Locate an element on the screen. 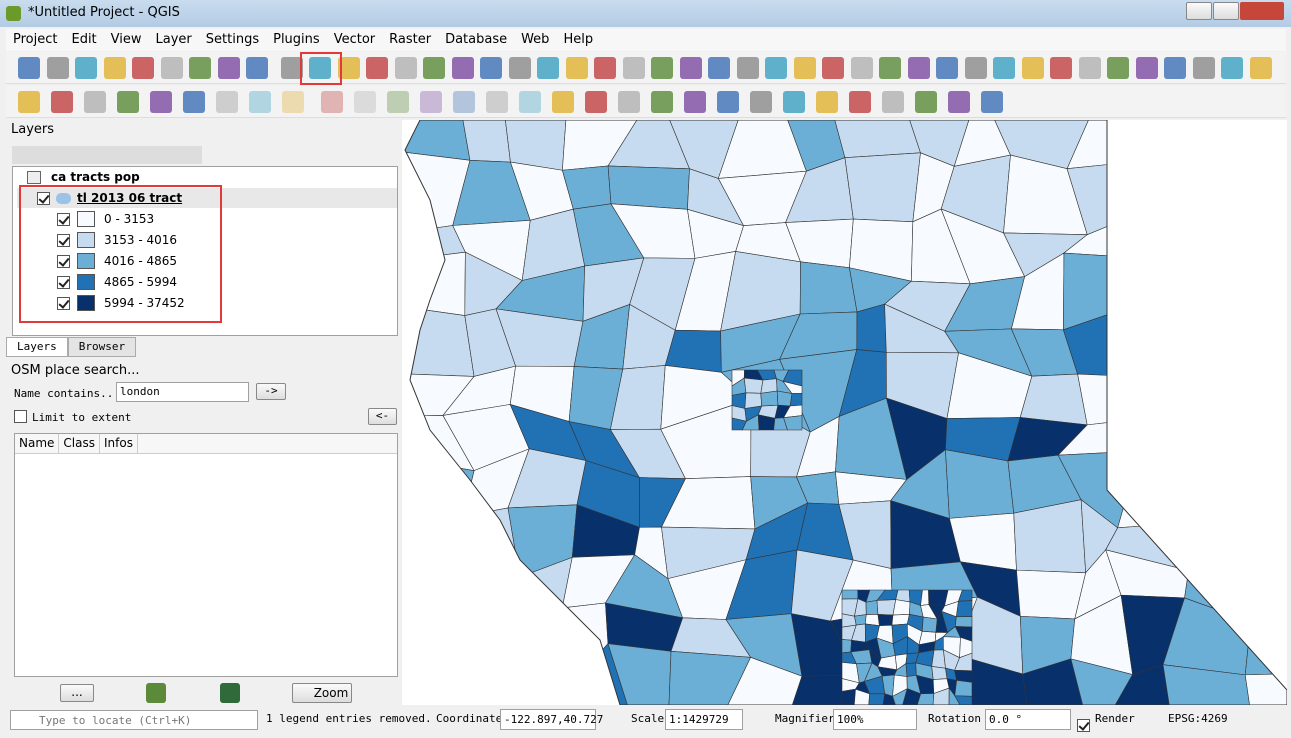  crs-button: EPSG:4269 is located at coordinates (1198, 718).